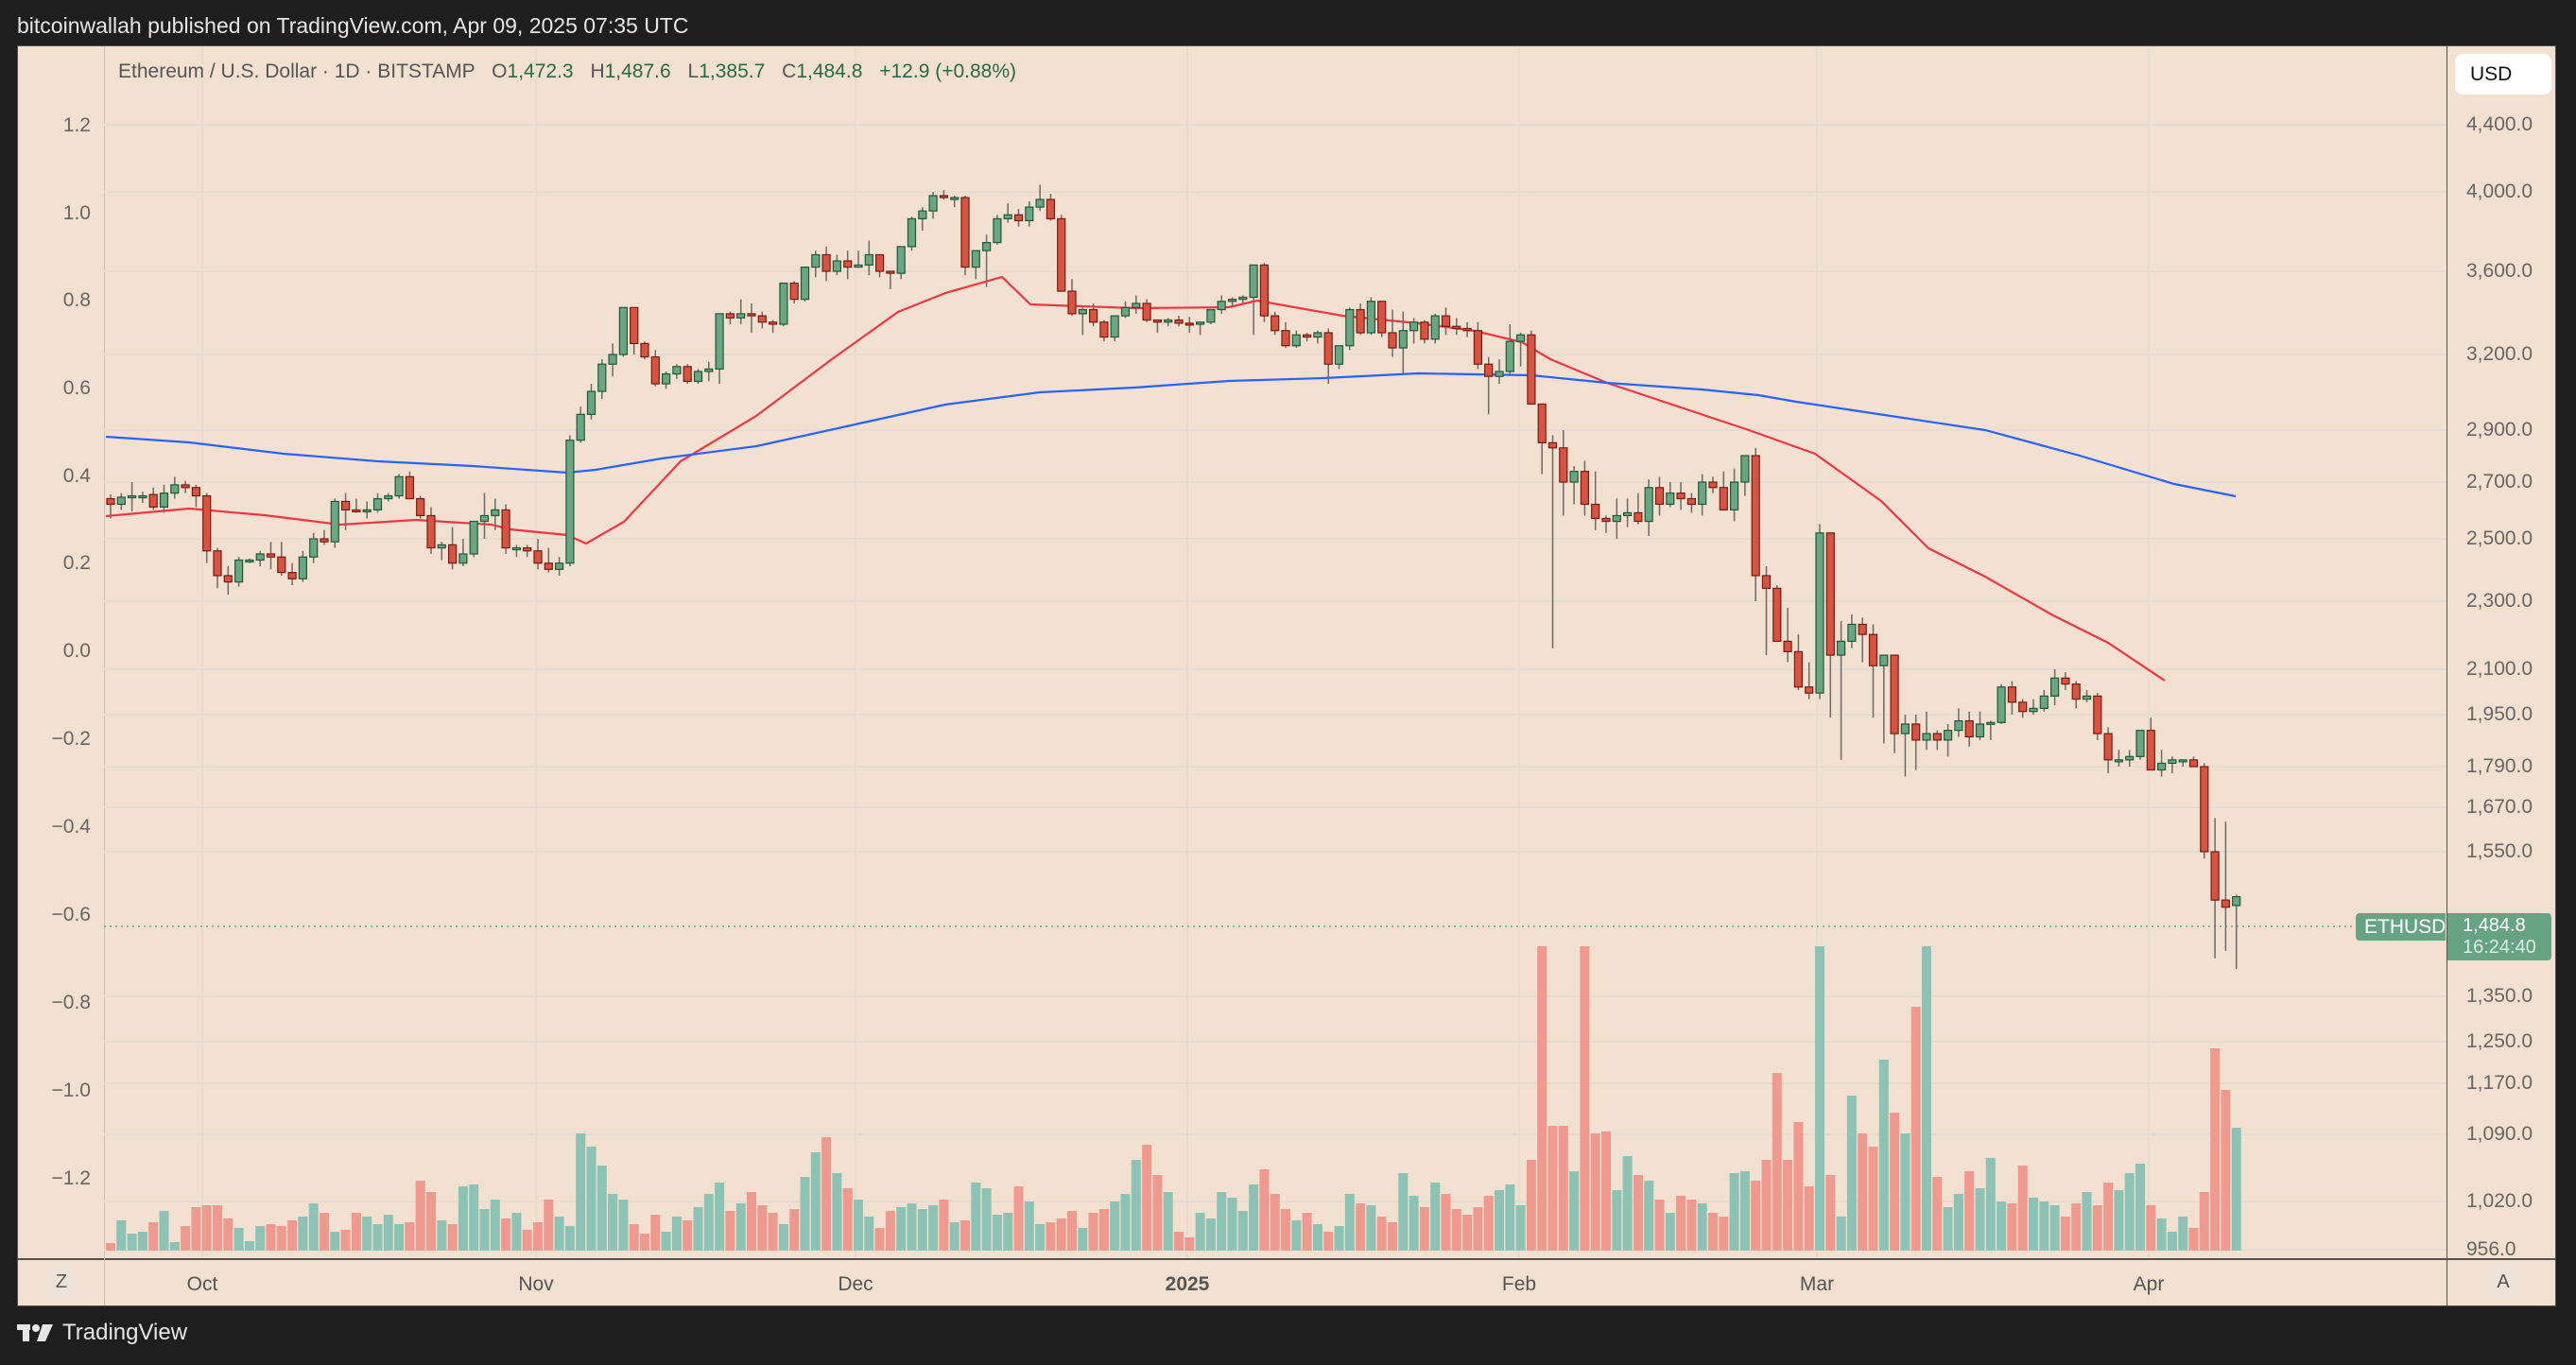 The image size is (2576, 1365). I want to click on price-tick: 2,100.0, so click(2500, 669).